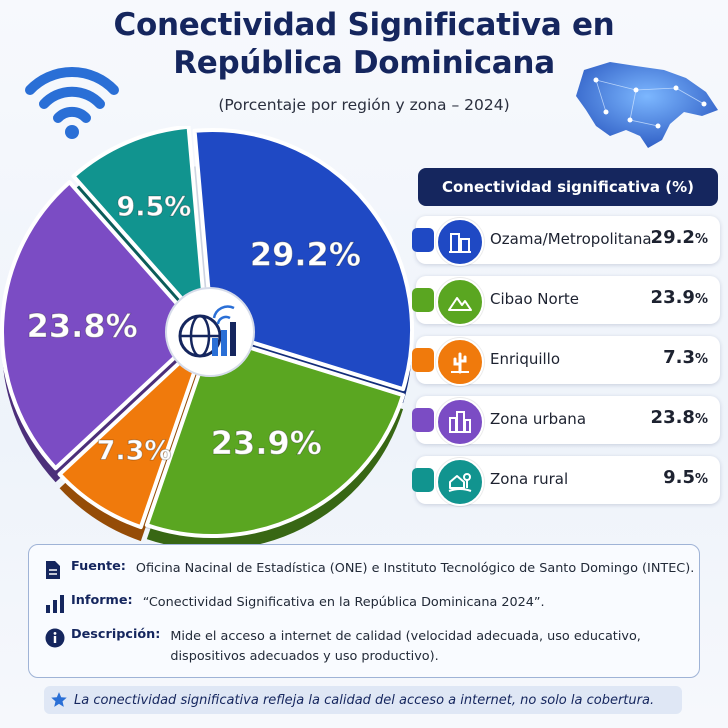  Describe the element at coordinates (685, 477) in the screenshot. I see `legend-value: 9.5%` at that location.